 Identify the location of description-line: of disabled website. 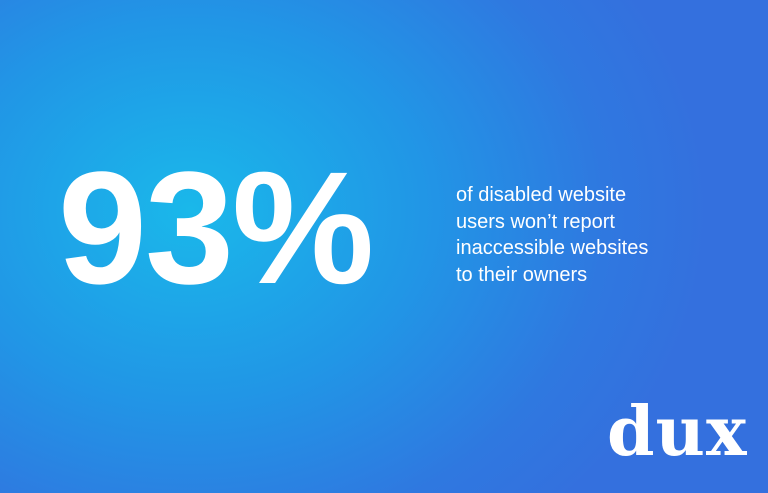
(541, 195).